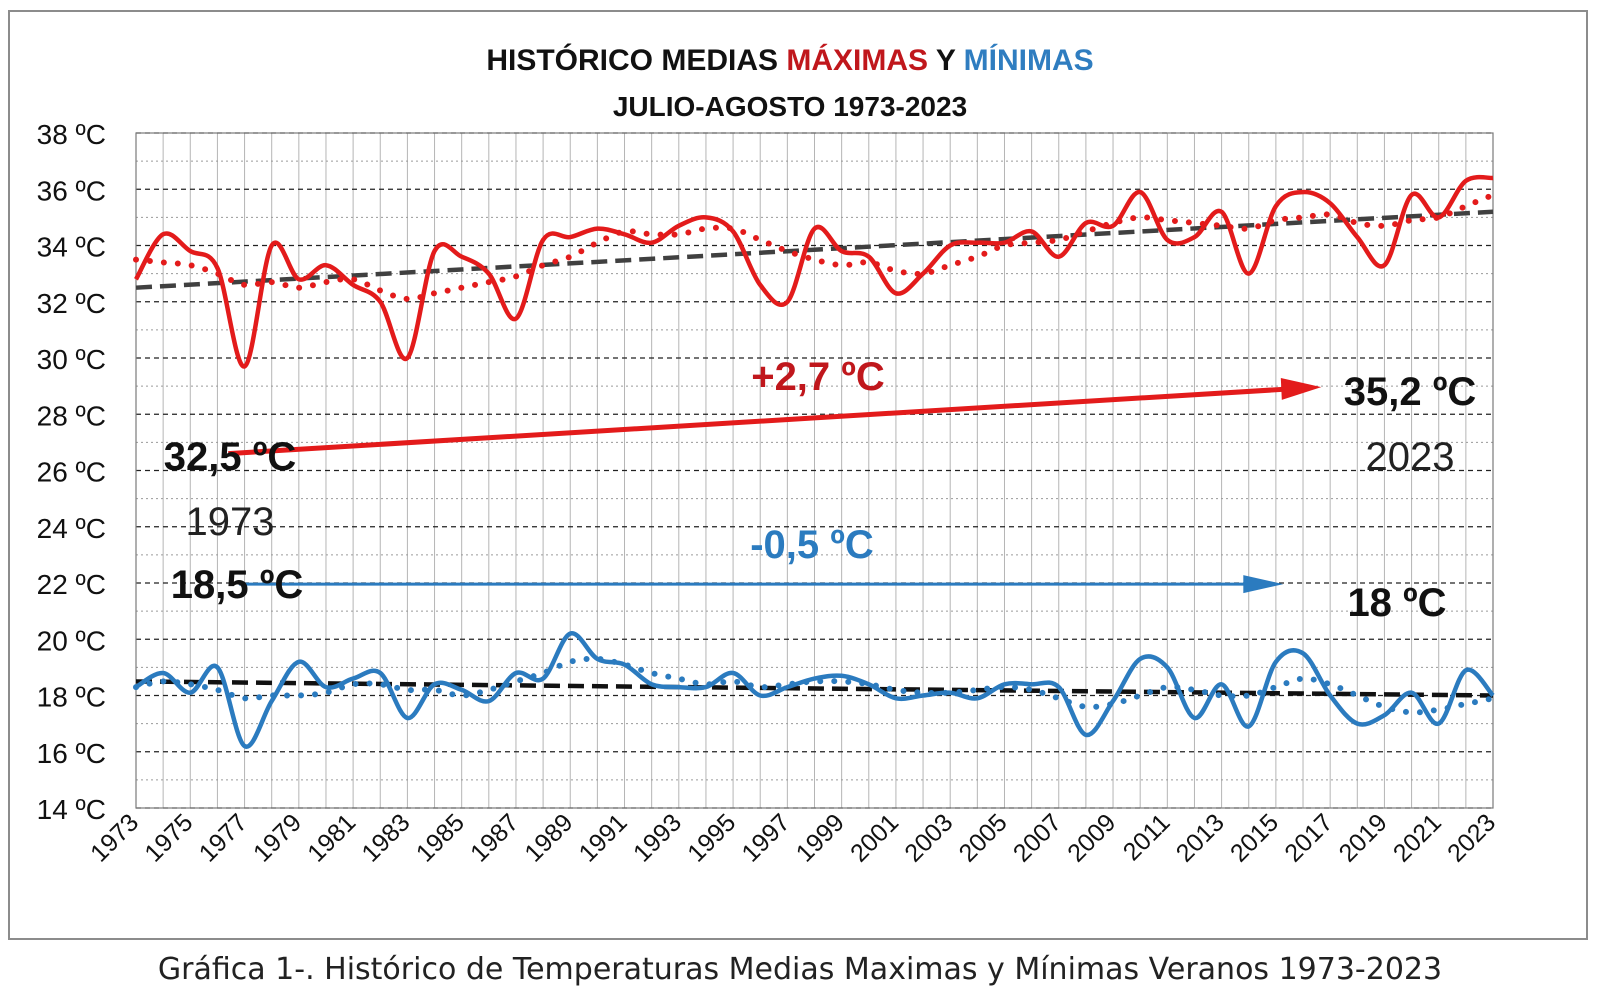 This screenshot has height=1004, width=1600. What do you see at coordinates (946, 60) in the screenshot?
I see `title-part-3: Y` at bounding box center [946, 60].